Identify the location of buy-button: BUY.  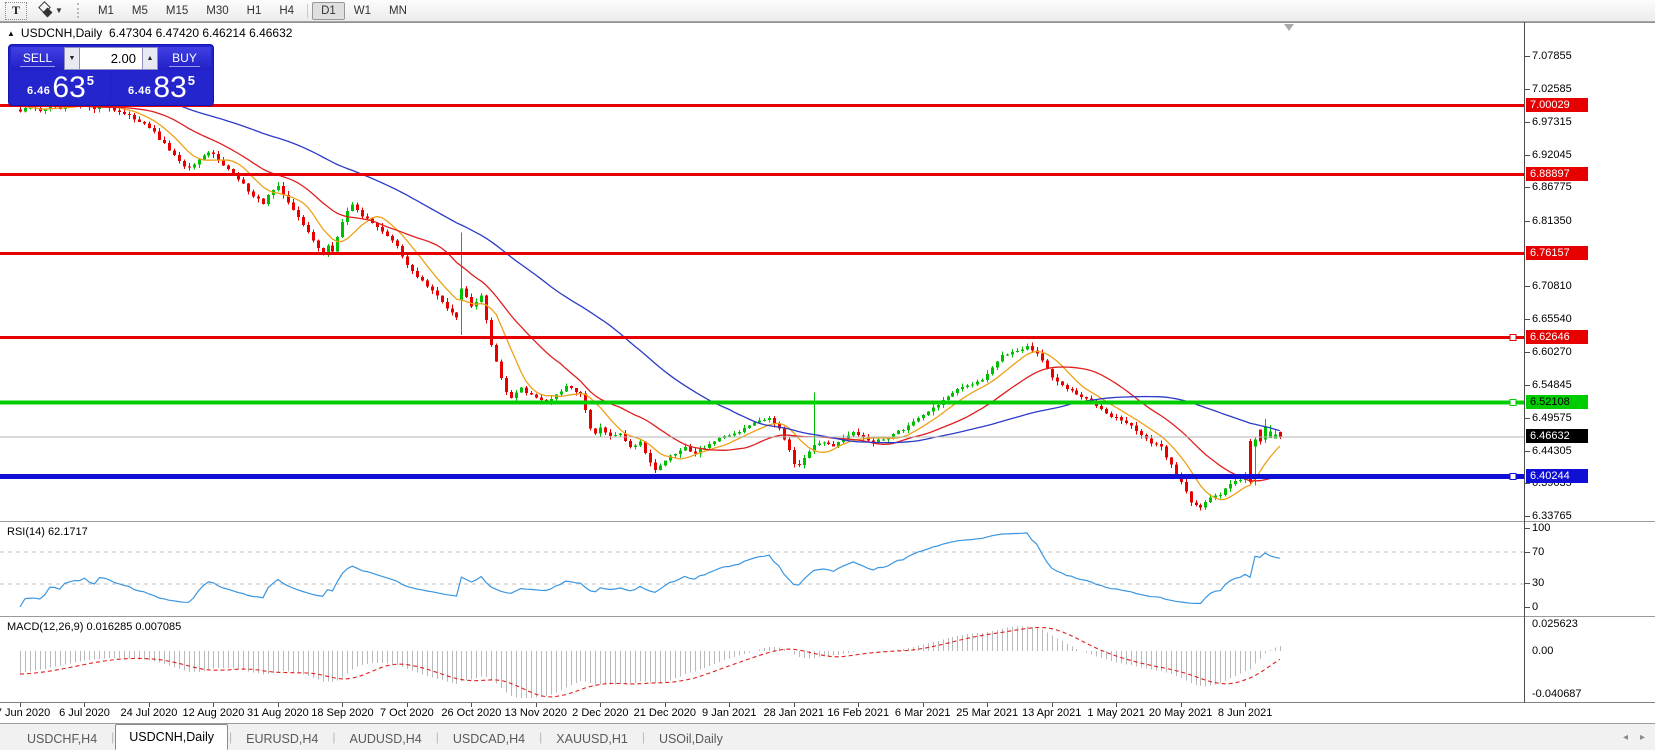
(184, 58).